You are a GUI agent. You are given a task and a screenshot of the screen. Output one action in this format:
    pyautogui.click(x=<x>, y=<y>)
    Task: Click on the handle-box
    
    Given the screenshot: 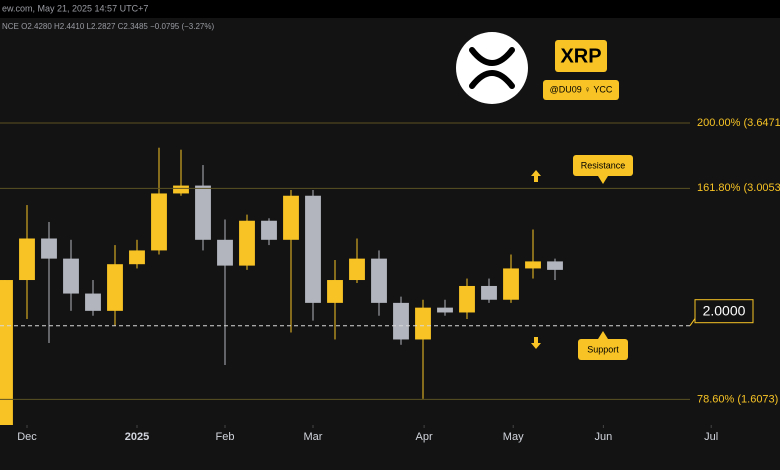 What is the action you would take?
    pyautogui.click(x=581, y=90)
    